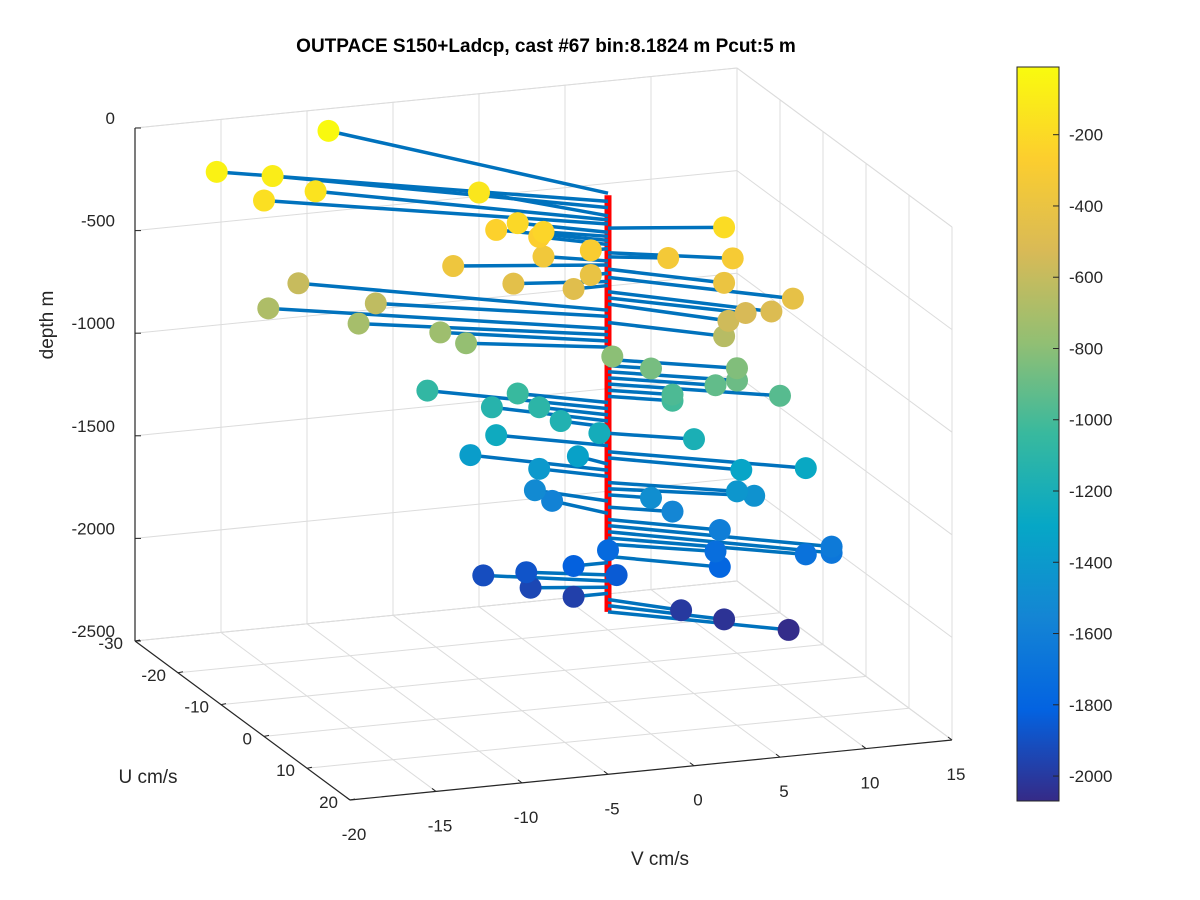 This screenshot has height=900, width=1200. I want to click on y-axis-label: U cm/s, so click(147, 777).